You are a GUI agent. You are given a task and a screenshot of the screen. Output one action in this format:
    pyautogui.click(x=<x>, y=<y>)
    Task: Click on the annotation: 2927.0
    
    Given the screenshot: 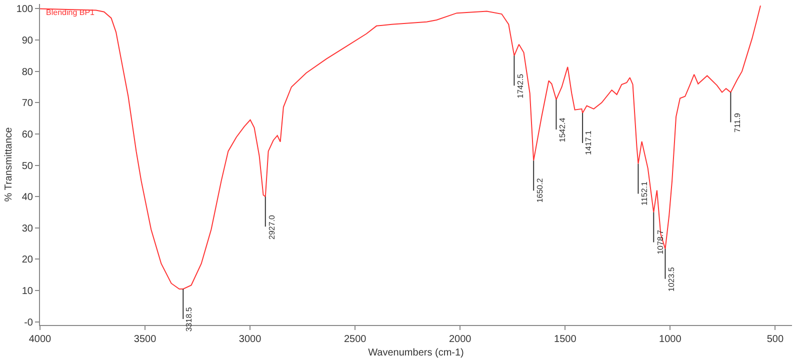 What is the action you would take?
    pyautogui.click(x=271, y=227)
    